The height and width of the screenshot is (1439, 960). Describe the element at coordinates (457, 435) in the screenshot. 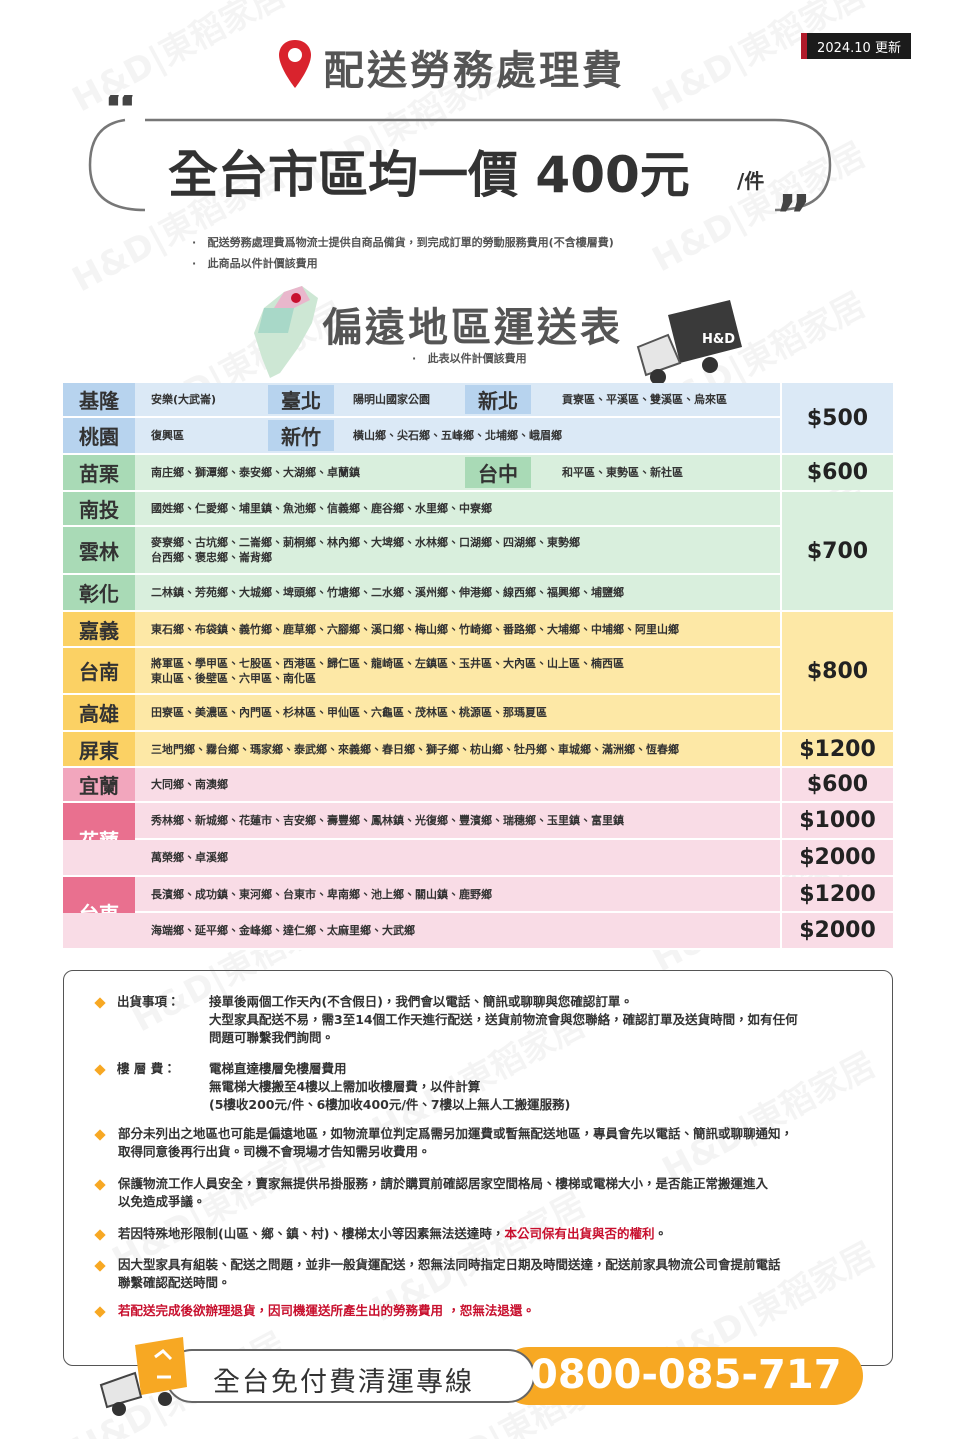

I see `area-line: 橫山鄉、尖石鄉、五峰鄉、北埔鄉、峨眉鄉` at that location.